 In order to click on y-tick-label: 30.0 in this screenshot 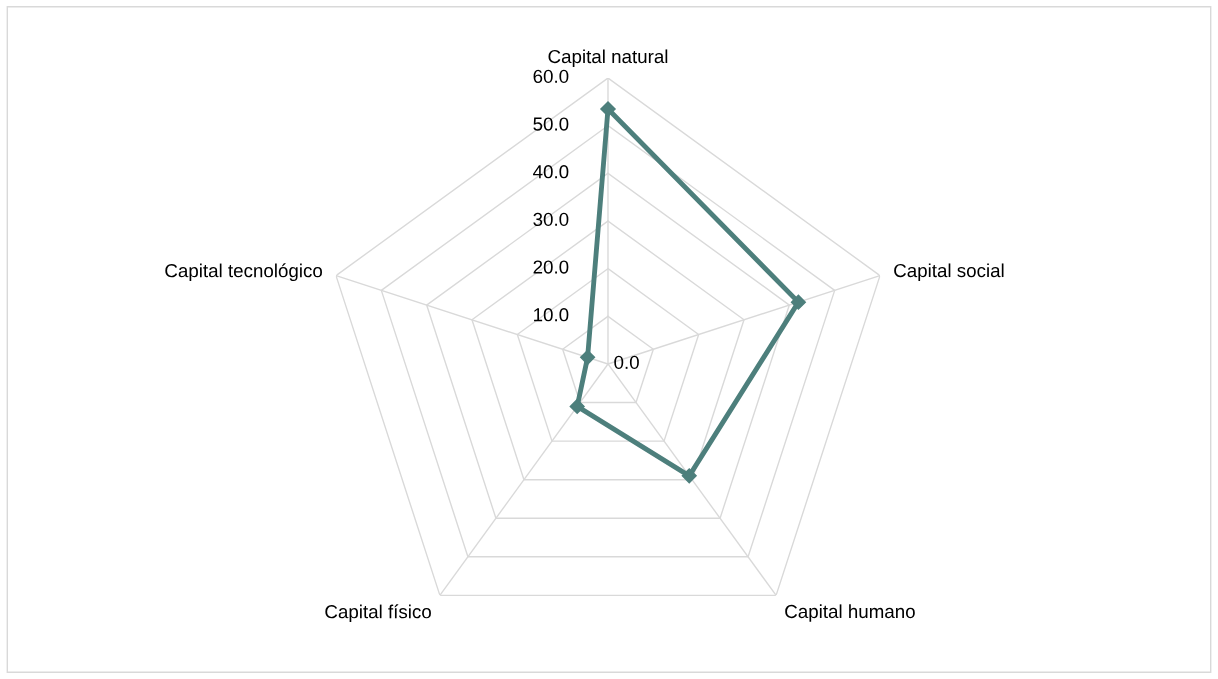, I will do `click(551, 219)`.